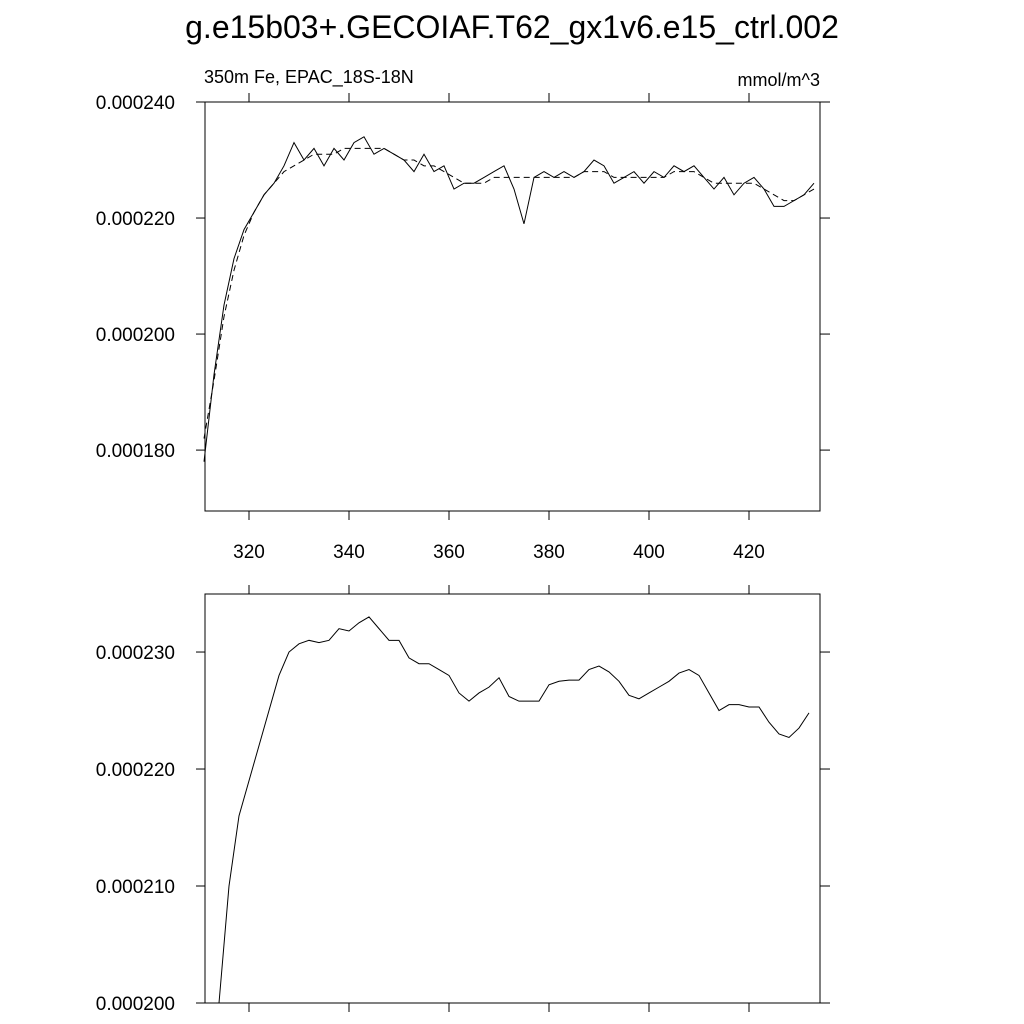 This screenshot has width=1024, height=1024. Describe the element at coordinates (249, 552) in the screenshot. I see `x-tick-label: 320` at that location.